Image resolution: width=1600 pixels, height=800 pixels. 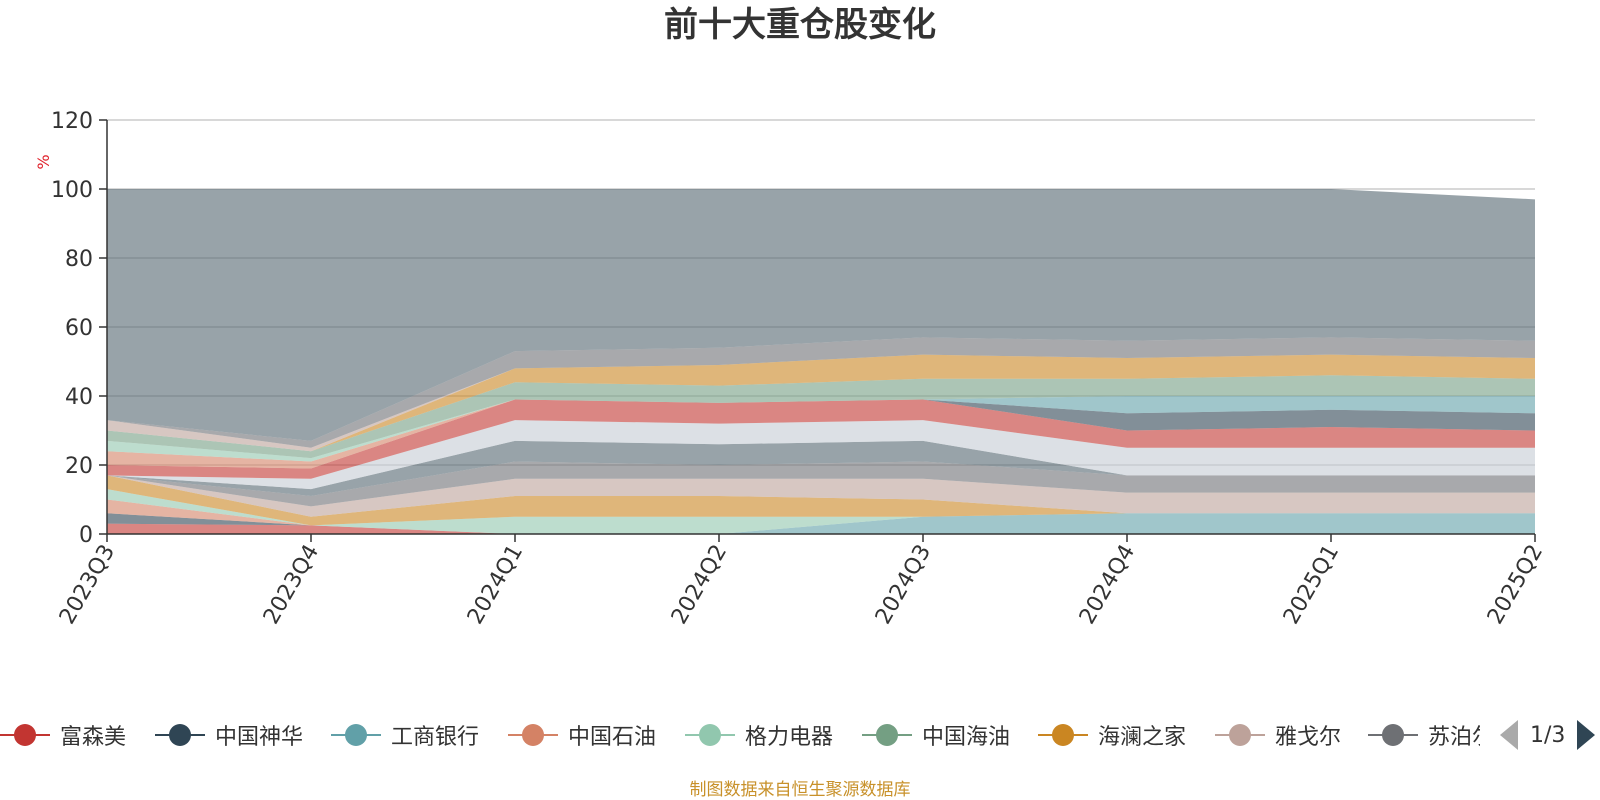 What do you see at coordinates (903, 585) in the screenshot?
I see `x-tick-label: 2024Q3` at bounding box center [903, 585].